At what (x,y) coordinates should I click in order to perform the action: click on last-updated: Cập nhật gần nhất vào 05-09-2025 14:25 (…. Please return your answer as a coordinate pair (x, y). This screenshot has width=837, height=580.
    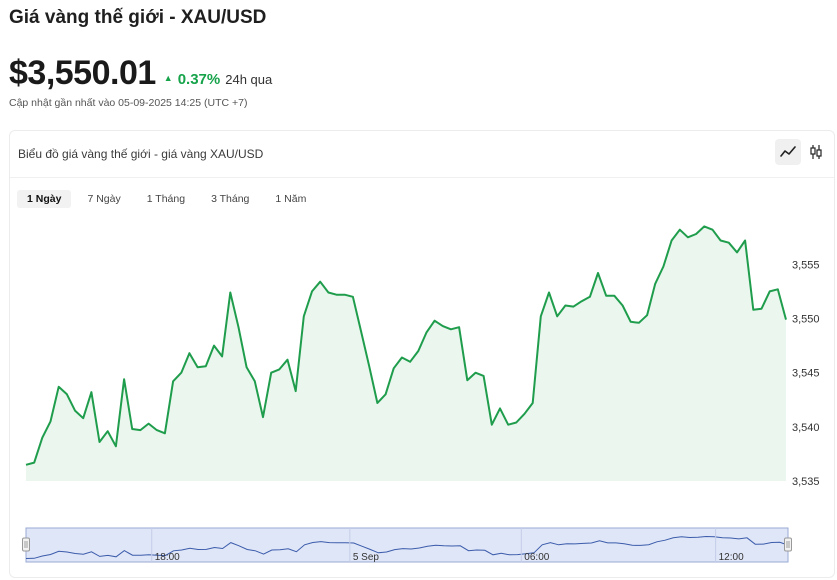
    Looking at the image, I should click on (128, 103).